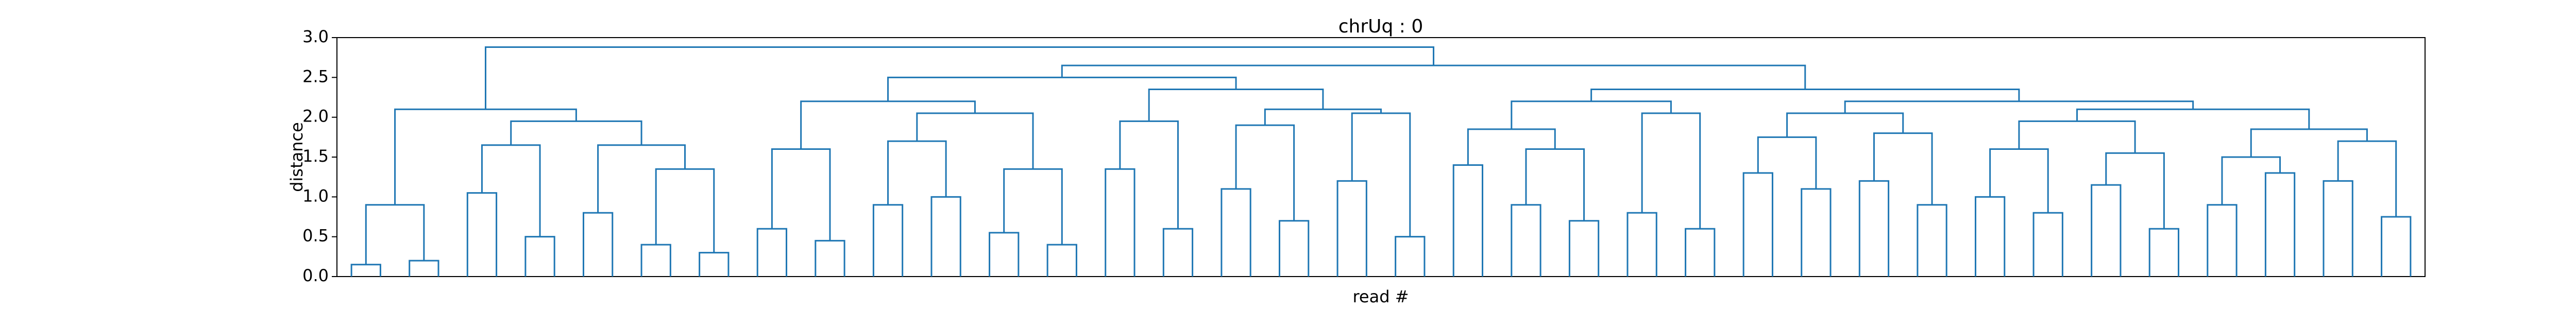 Image resolution: width=2576 pixels, height=309 pixels. What do you see at coordinates (315, 275) in the screenshot?
I see `y-tick-label: 0.0` at bounding box center [315, 275].